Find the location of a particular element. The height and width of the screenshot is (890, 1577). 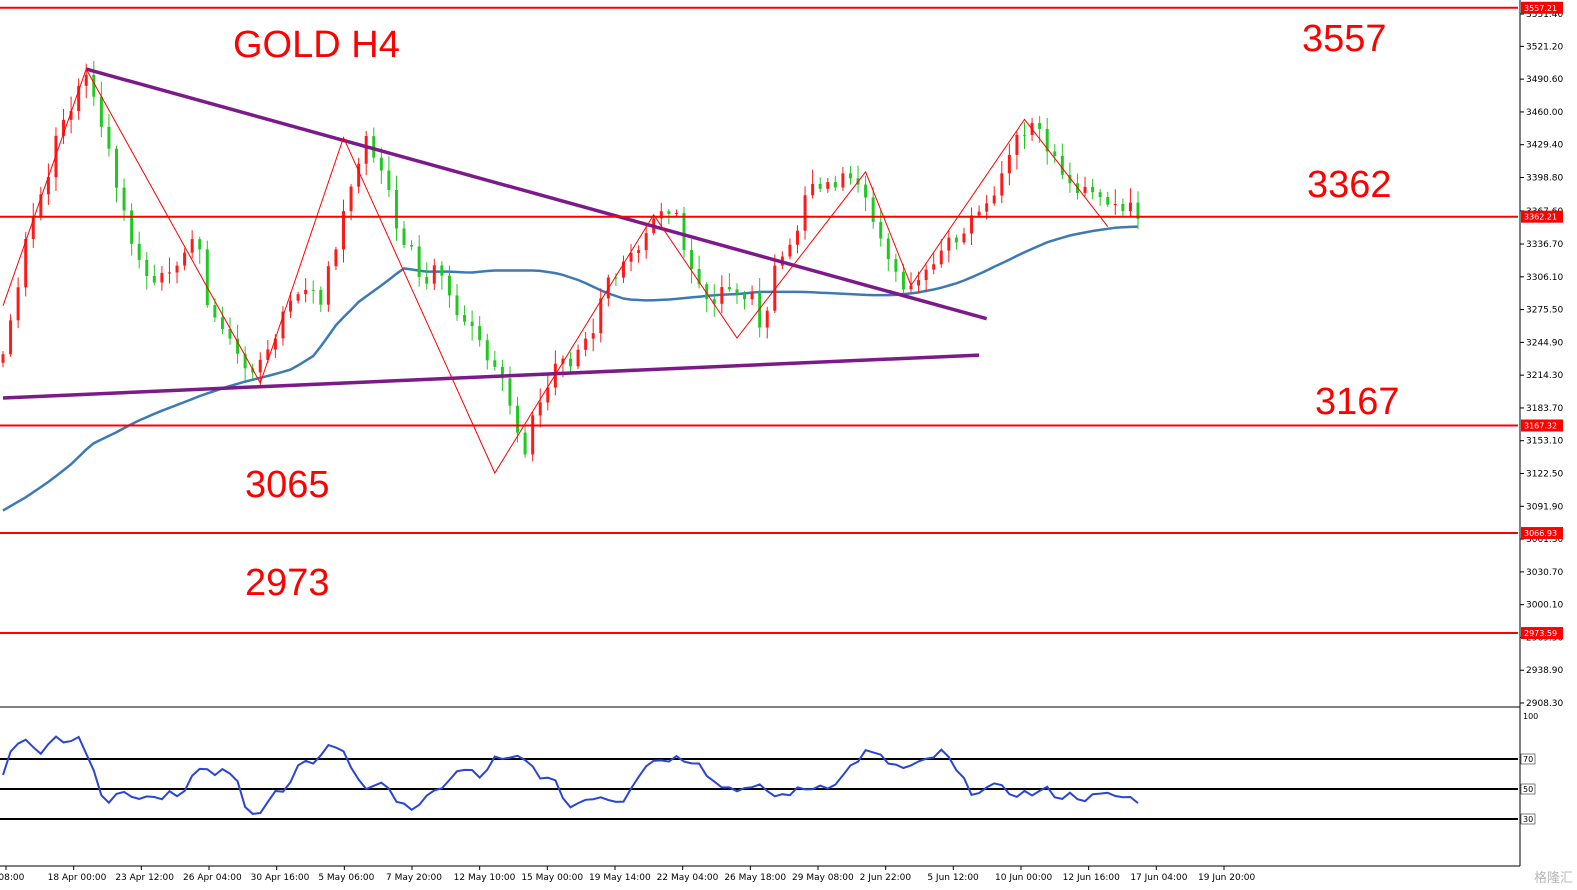

rsi-level-label: 50 is located at coordinates (1528, 789).